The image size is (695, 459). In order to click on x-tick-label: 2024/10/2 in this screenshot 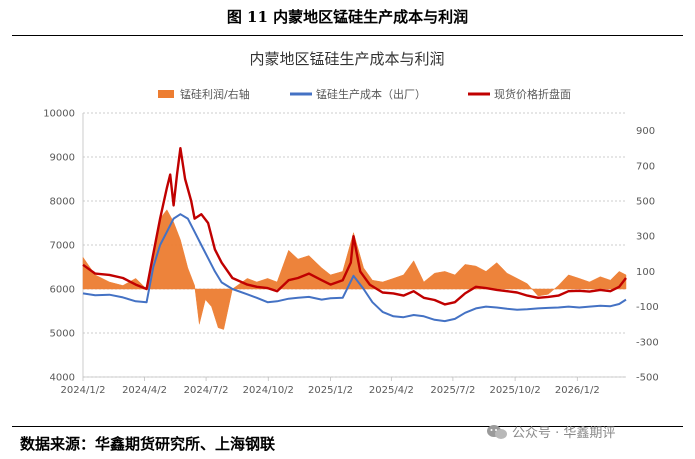, I will do `click(268, 390)`.